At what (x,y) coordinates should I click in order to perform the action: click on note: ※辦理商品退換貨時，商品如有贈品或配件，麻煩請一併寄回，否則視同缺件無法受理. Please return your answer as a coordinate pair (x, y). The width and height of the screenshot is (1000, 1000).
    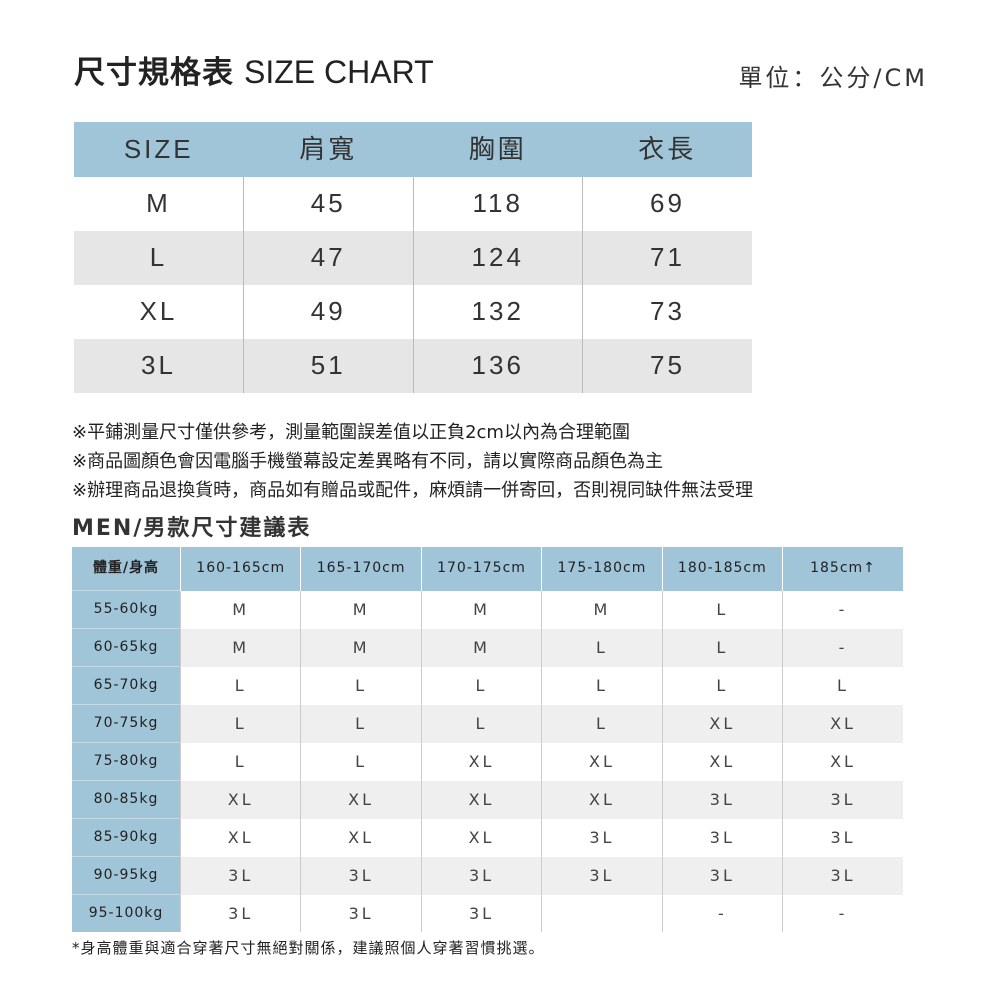
    Looking at the image, I should click on (413, 490).